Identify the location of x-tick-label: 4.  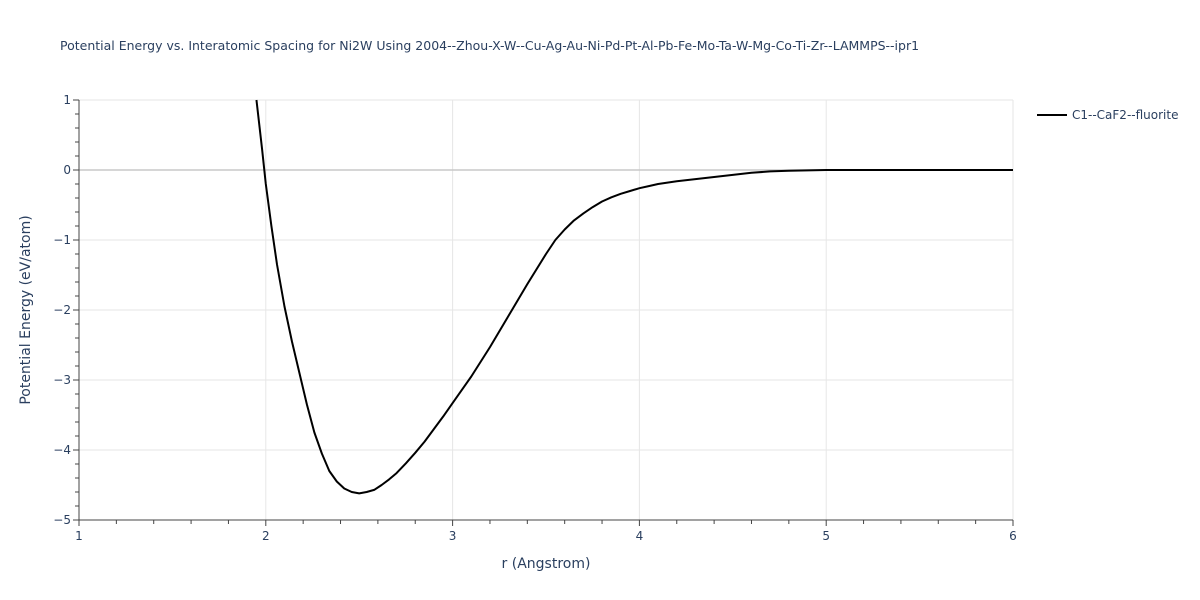
(640, 536).